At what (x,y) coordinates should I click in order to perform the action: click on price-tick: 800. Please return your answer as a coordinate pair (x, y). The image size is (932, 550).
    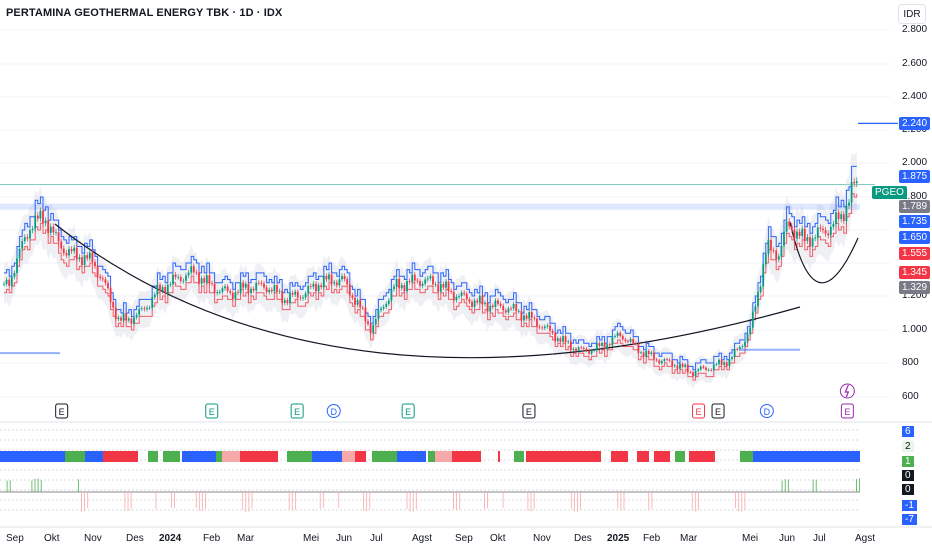
    Looking at the image, I should click on (910, 362).